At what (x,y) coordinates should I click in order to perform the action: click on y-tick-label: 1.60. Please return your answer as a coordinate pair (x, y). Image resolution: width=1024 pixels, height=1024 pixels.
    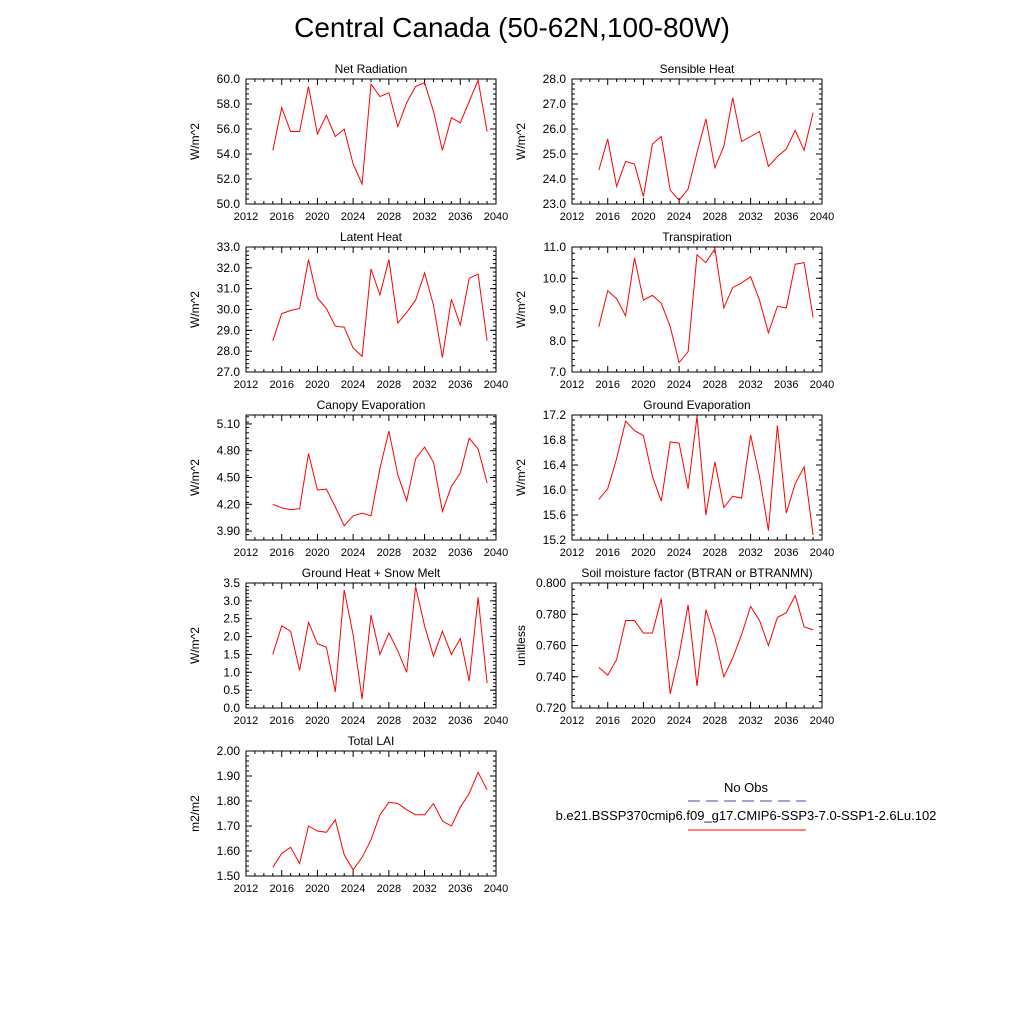
    Looking at the image, I should click on (229, 851).